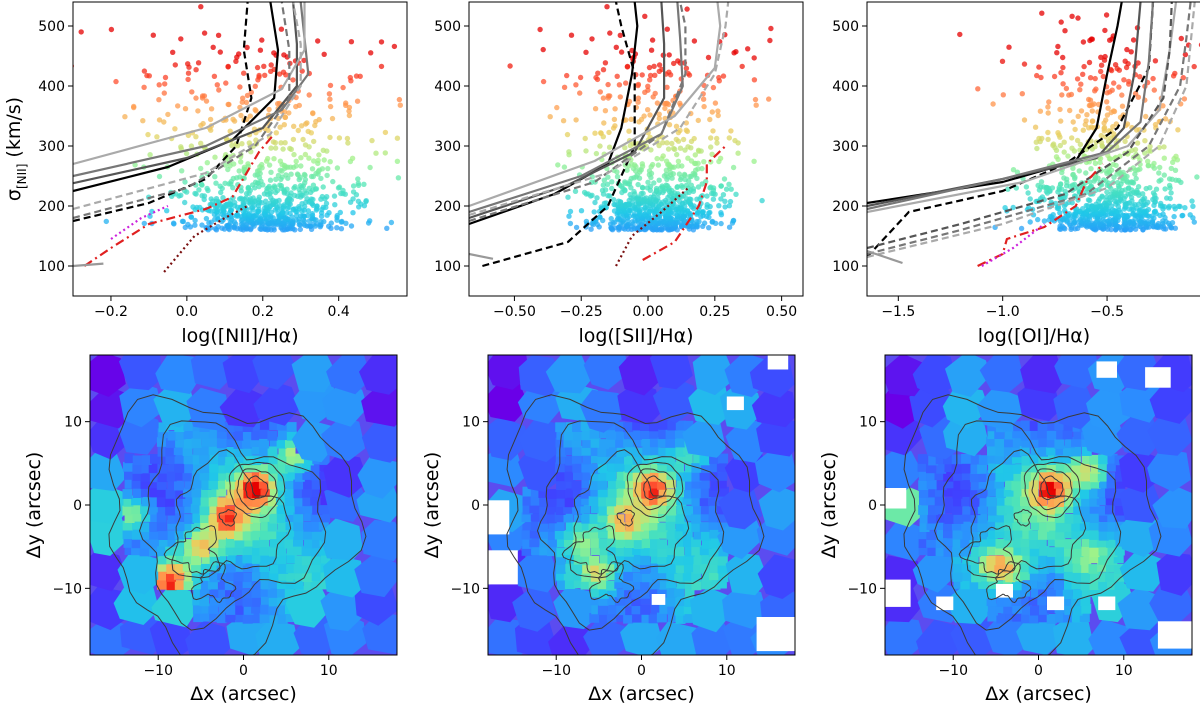 The width and height of the screenshot is (1200, 708). What do you see at coordinates (655, 488) in the screenshot?
I see `contour-line` at bounding box center [655, 488].